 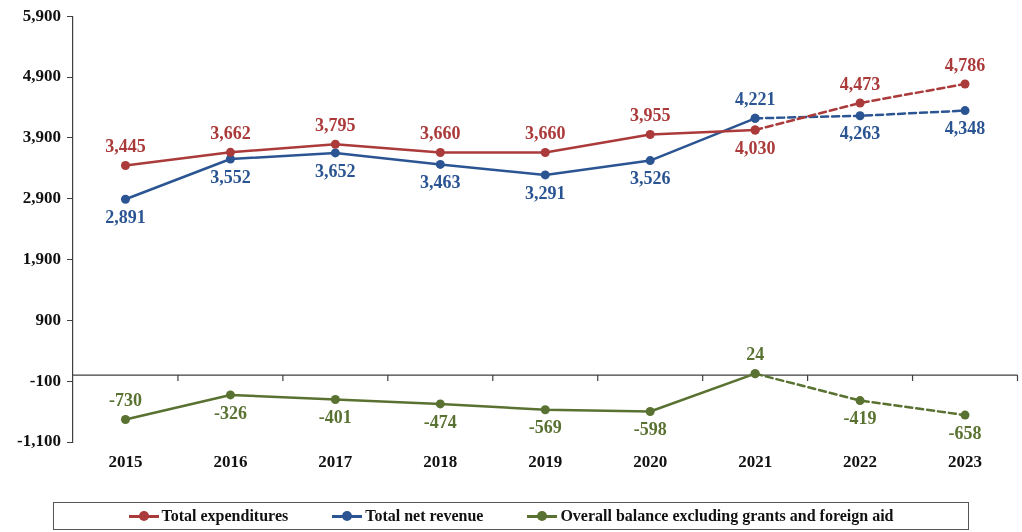 What do you see at coordinates (755, 147) in the screenshot?
I see `data-label: 4,030` at bounding box center [755, 147].